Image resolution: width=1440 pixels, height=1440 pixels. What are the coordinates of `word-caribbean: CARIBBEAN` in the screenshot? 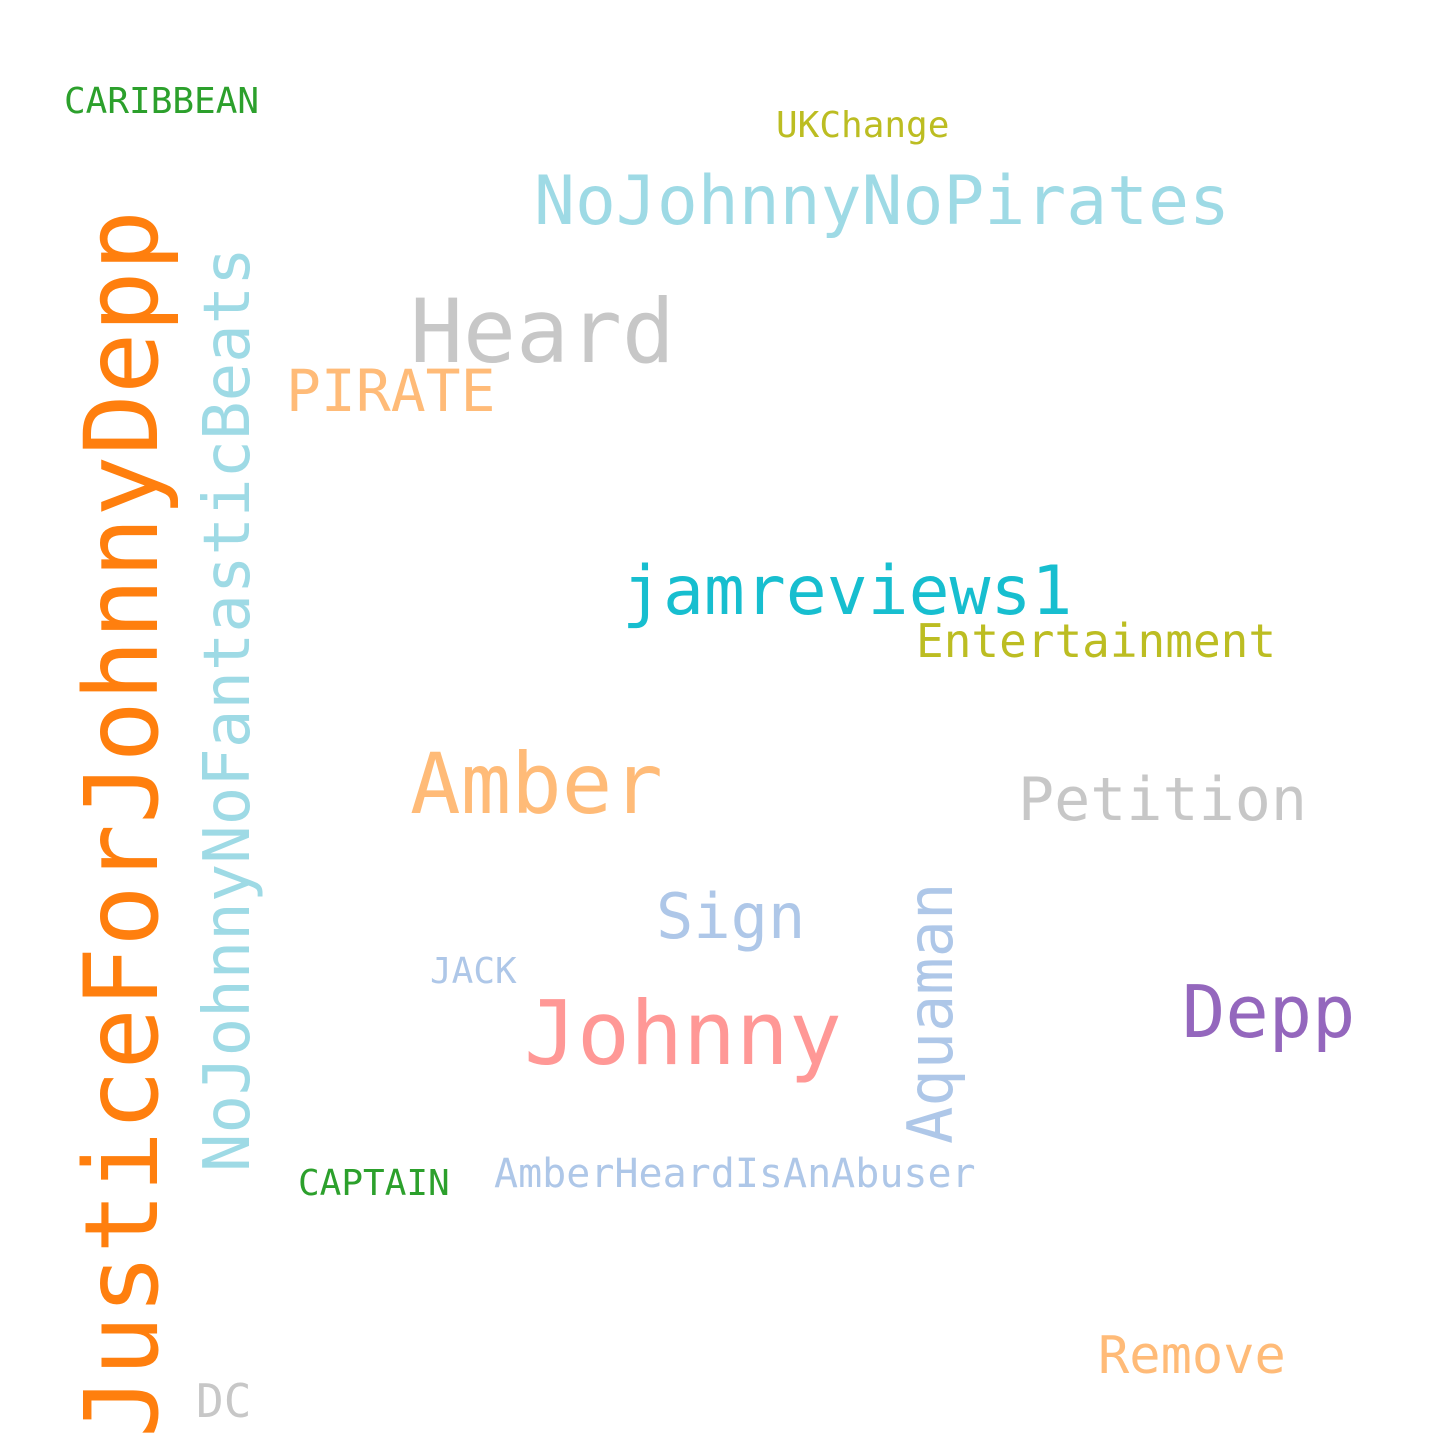 It's located at (162, 101).